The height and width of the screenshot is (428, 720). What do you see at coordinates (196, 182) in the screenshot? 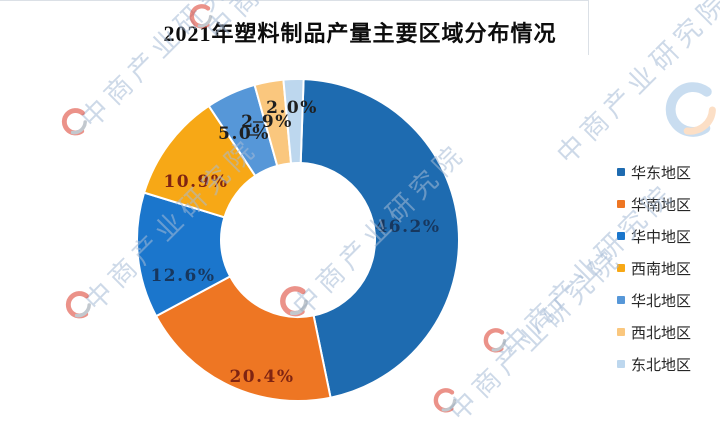
I see `slice-label-西南地区: 10.9%` at bounding box center [196, 182].